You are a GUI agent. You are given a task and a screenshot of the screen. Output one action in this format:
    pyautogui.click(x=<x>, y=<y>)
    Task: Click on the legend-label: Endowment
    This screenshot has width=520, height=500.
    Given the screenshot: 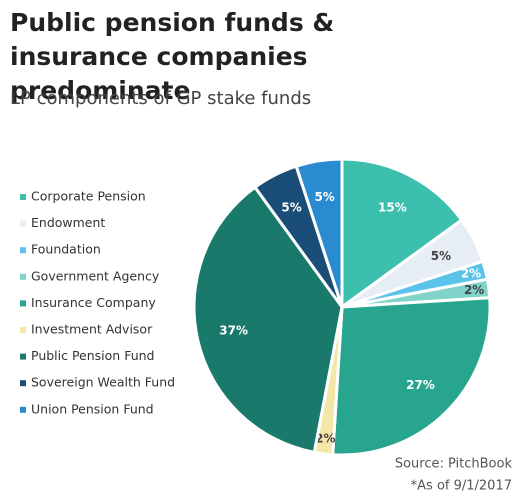 What is the action you would take?
    pyautogui.click(x=68, y=222)
    